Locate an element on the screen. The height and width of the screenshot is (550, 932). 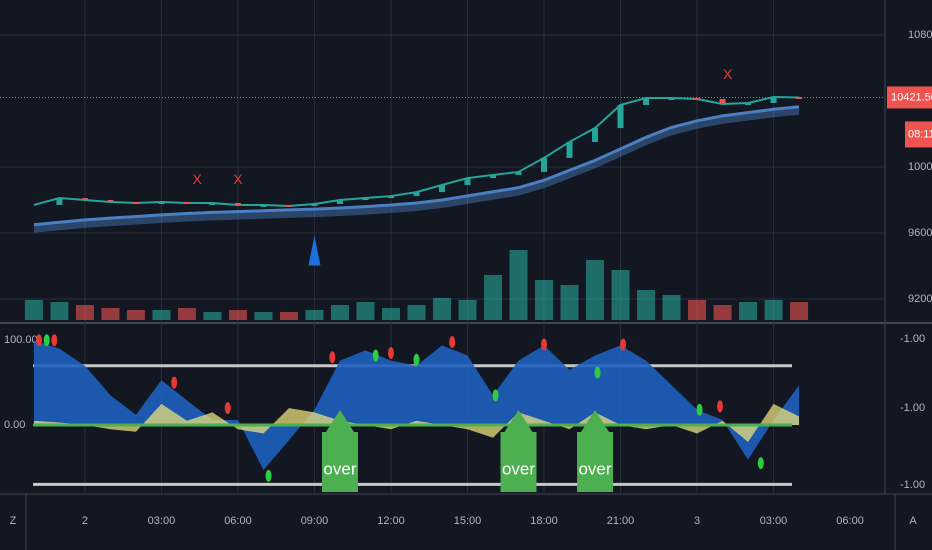
x-tick-label: 3 is located at coordinates (697, 521).